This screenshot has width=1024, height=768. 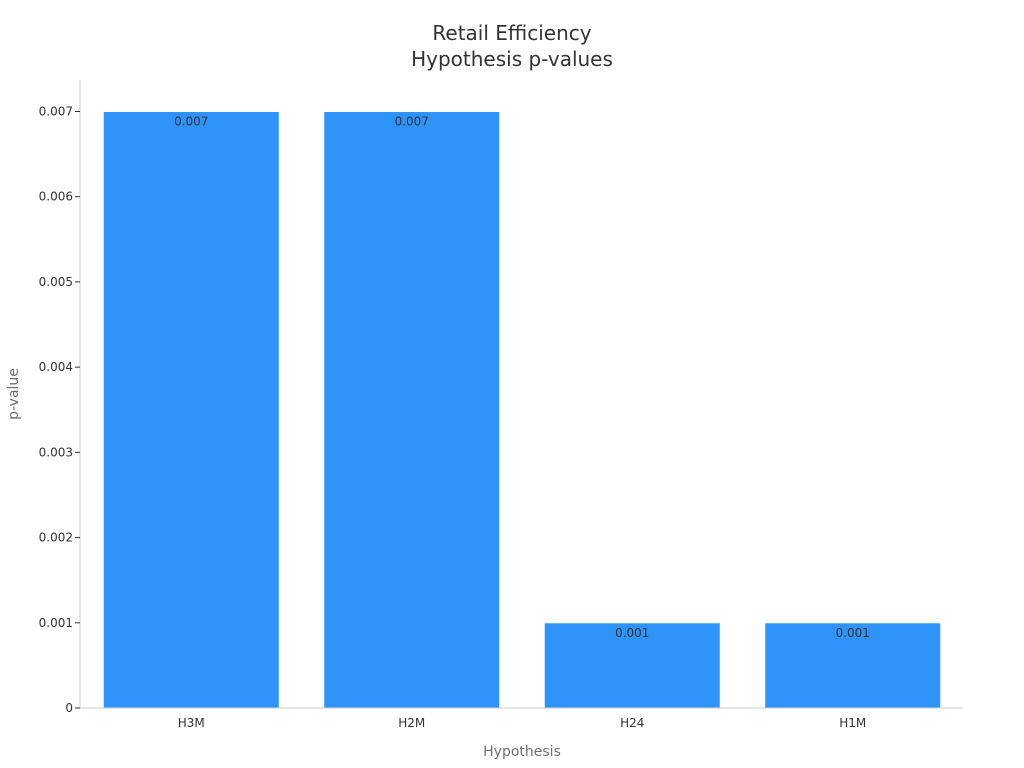 What do you see at coordinates (191, 410) in the screenshot?
I see `bar-h3m` at bounding box center [191, 410].